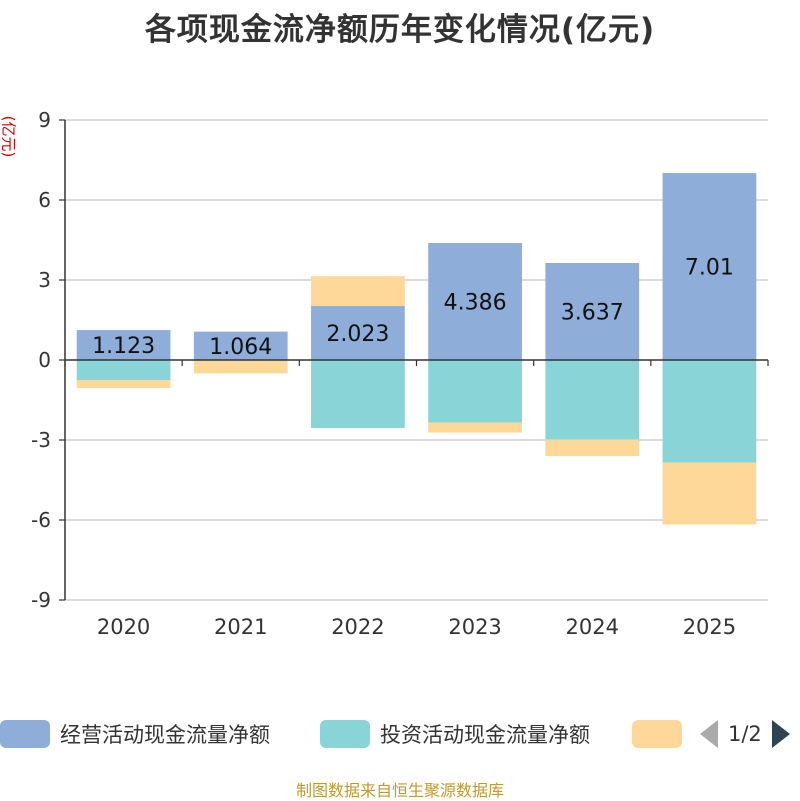  Describe the element at coordinates (780, 734) in the screenshot. I see `legend-next-page-icon` at that location.